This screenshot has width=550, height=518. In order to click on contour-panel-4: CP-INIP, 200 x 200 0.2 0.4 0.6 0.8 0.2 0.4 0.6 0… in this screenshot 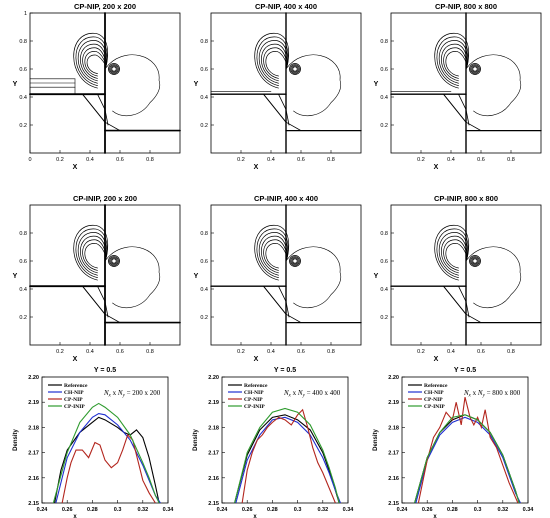, I will do `click(97, 278)`.